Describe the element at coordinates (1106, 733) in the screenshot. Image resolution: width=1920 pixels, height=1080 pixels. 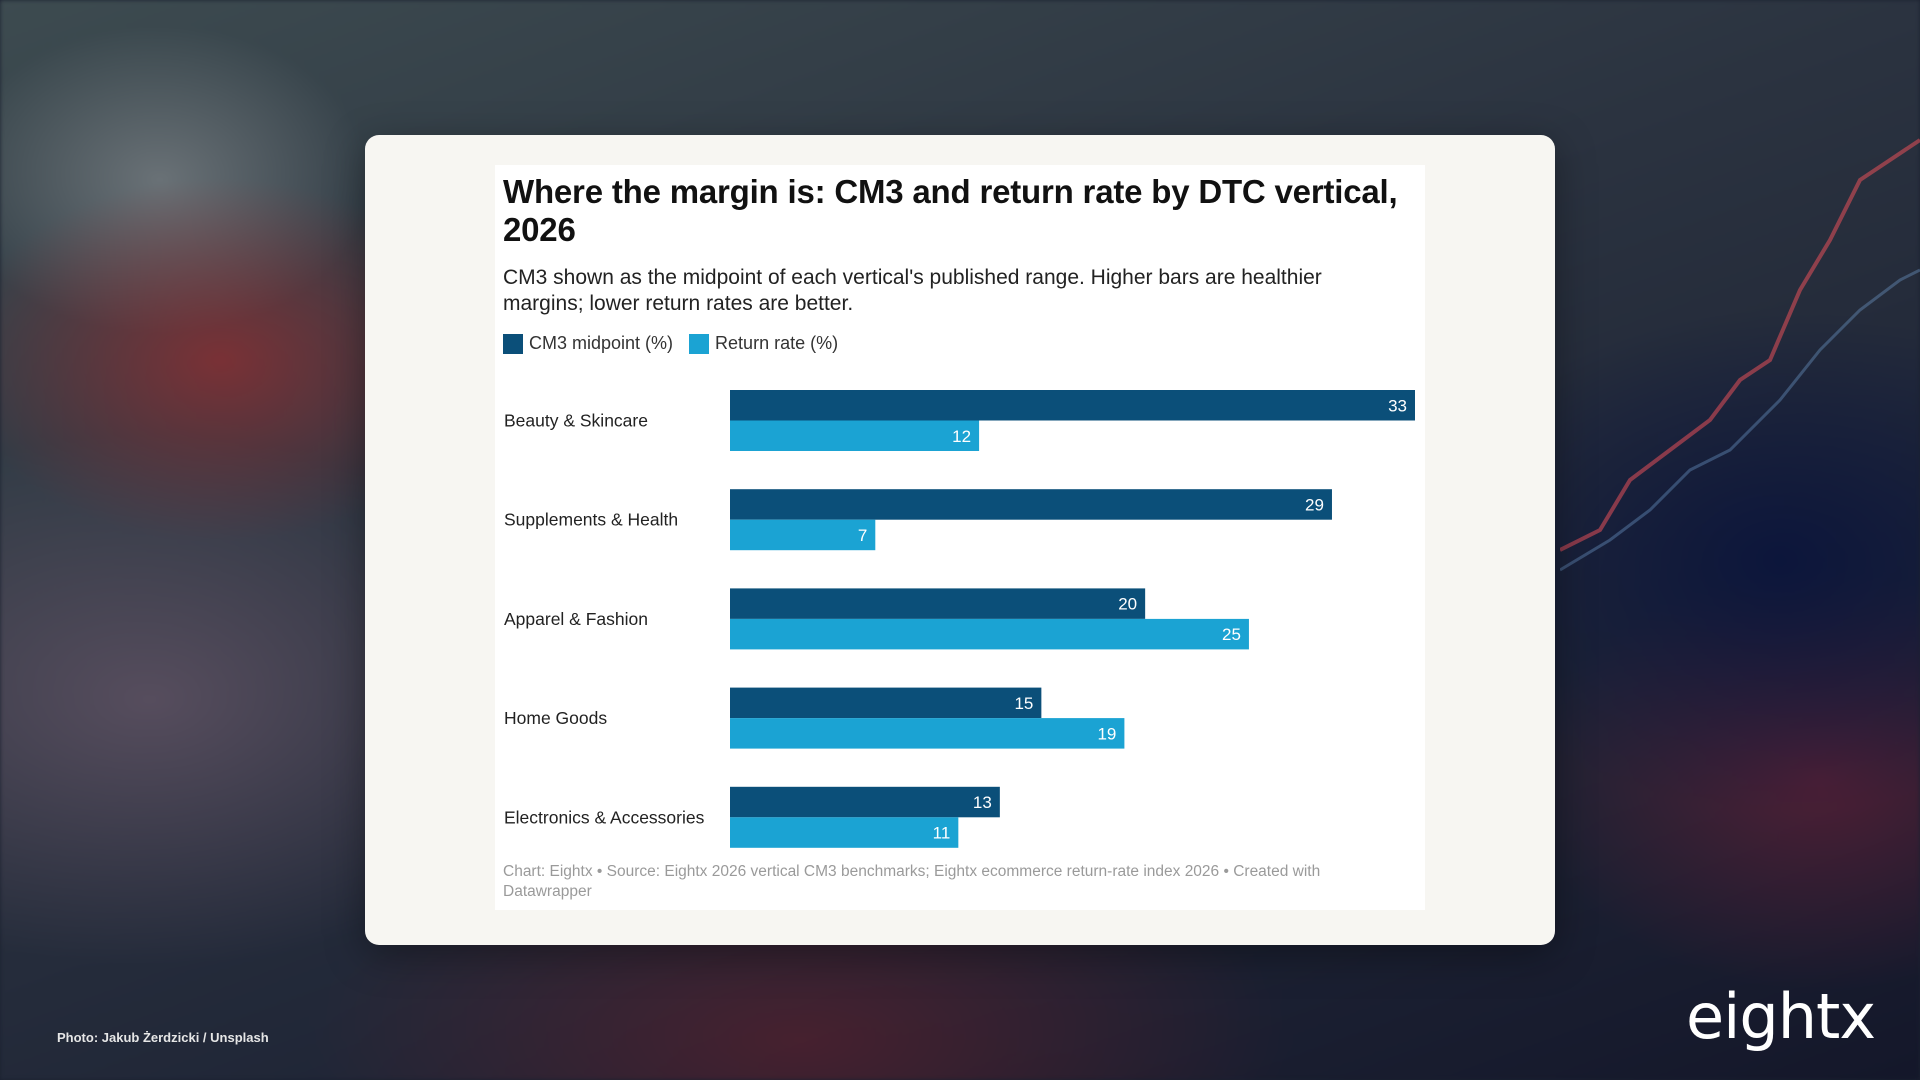
I see `data-label-return-rate-home-goods: 19` at that location.